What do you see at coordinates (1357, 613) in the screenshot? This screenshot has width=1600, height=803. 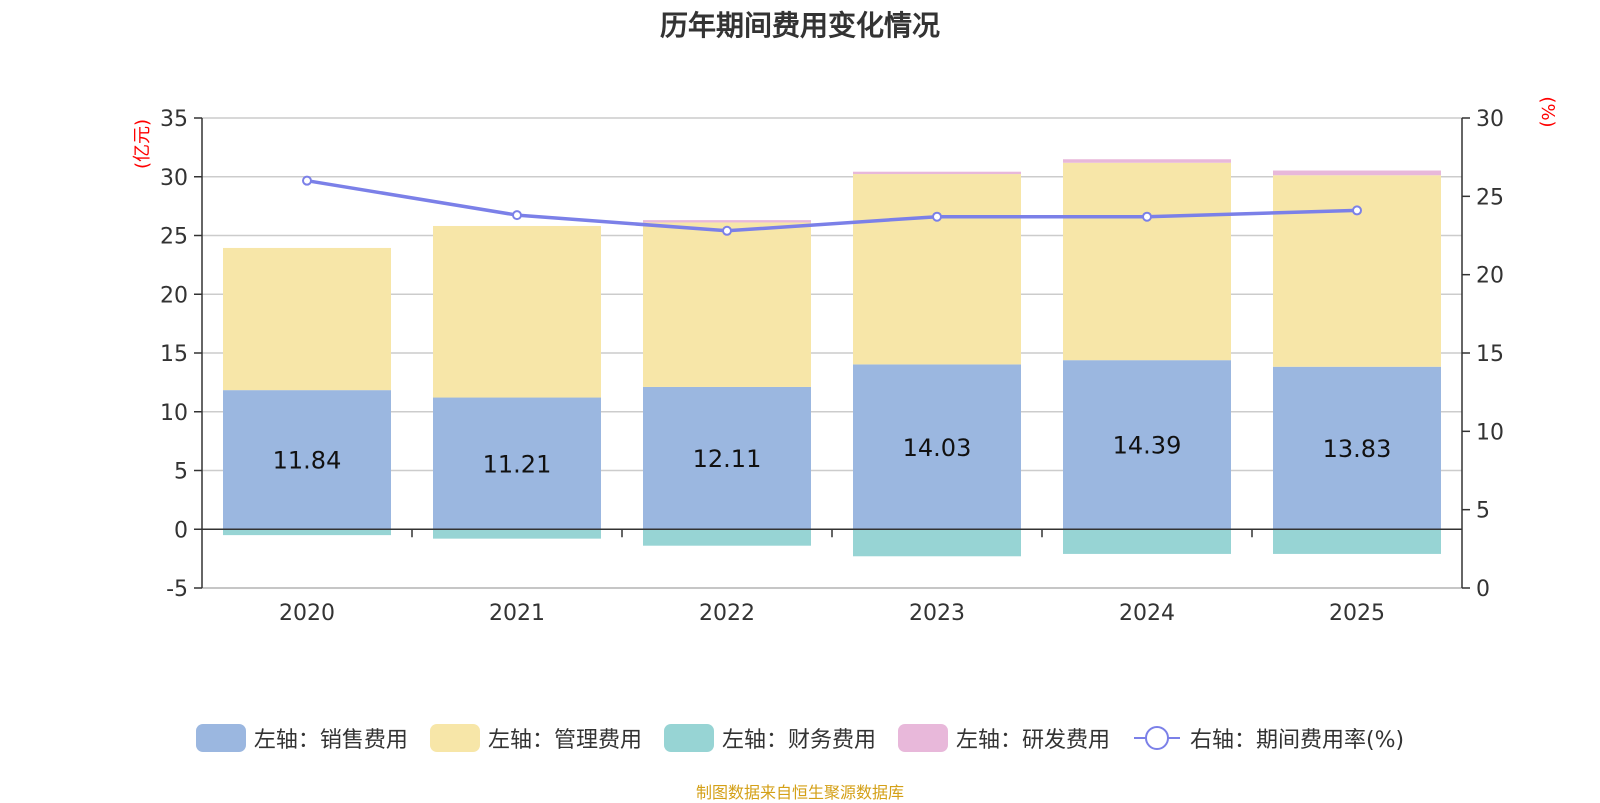 I see `category-label: 2025` at bounding box center [1357, 613].